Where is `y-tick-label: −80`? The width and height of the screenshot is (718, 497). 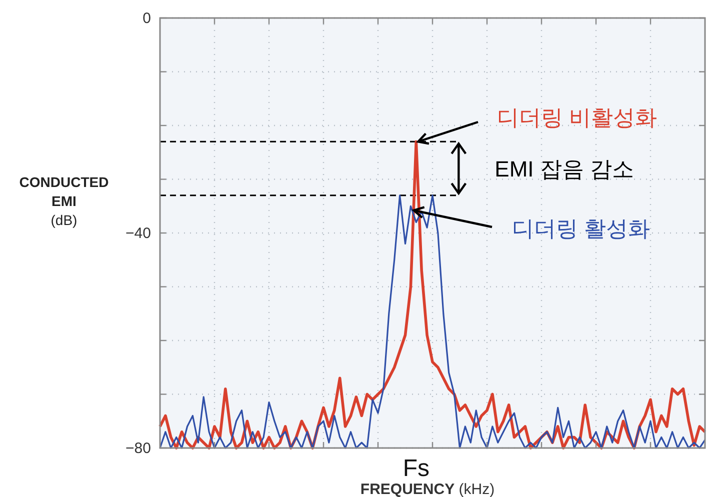 y-tick-label: −80 is located at coordinates (138, 448).